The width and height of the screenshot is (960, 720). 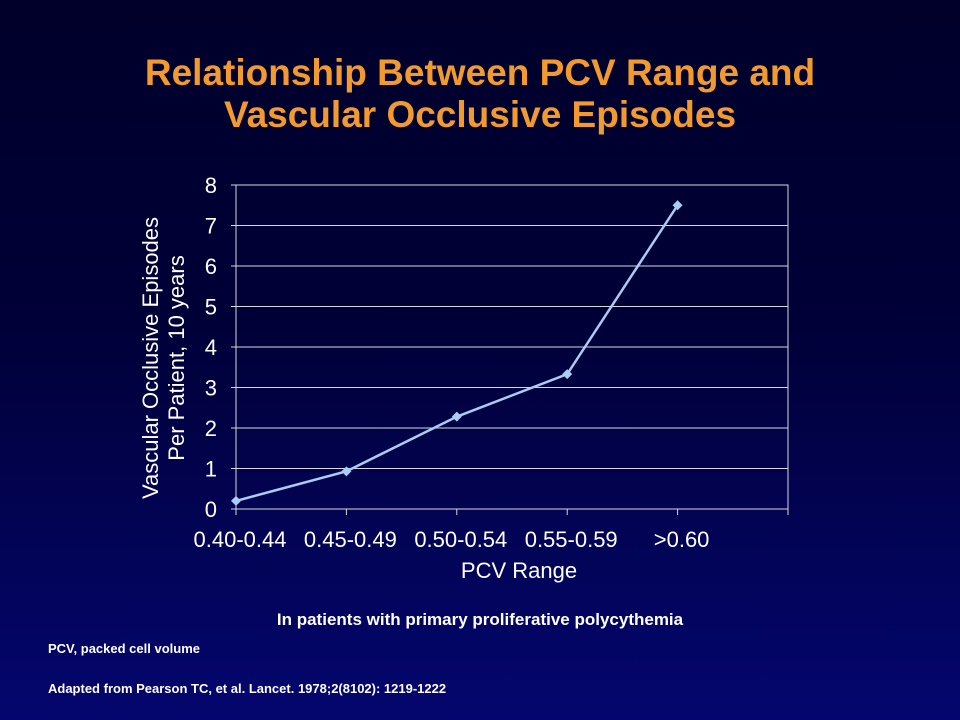 What do you see at coordinates (211, 388) in the screenshot?
I see `y-tick-label: 3` at bounding box center [211, 388].